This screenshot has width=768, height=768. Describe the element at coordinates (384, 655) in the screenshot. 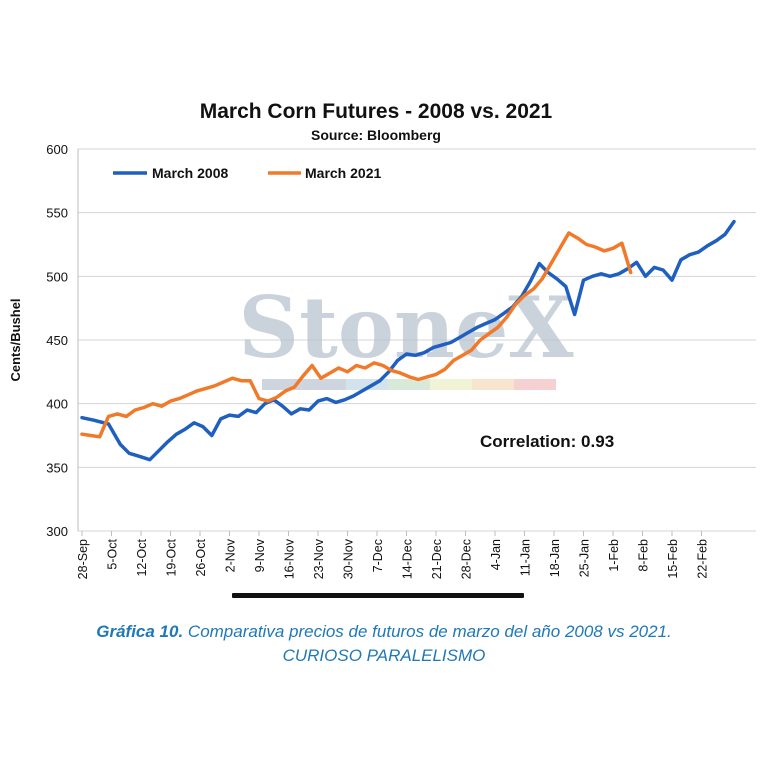

I see `caption-line-2: CURIOSO PARALELISMO` at that location.